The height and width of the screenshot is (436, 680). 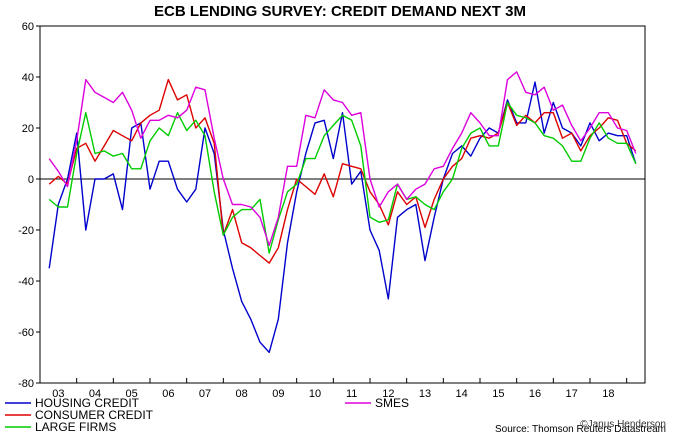 I want to click on x-tick-label: 16, so click(x=535, y=394).